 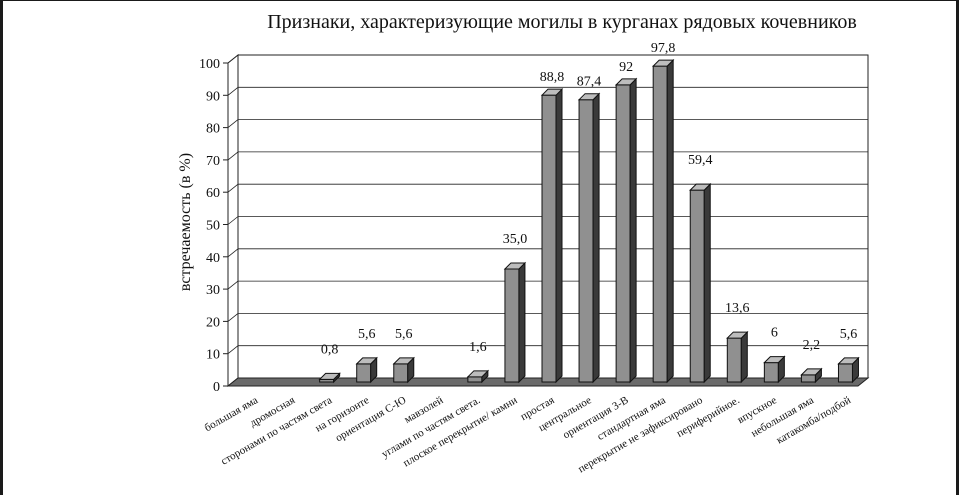 I want to click on y-axis-label: встречаемость (в %), so click(x=185, y=222).